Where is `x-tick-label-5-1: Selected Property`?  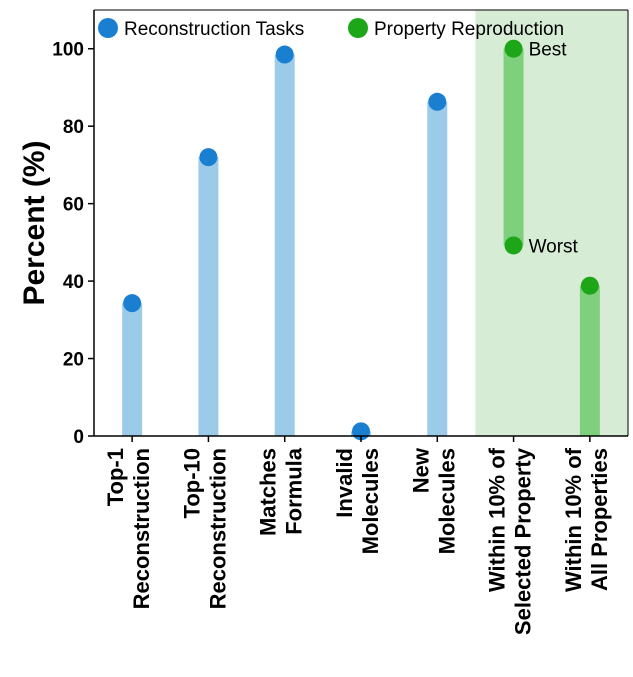
x-tick-label-5-1: Selected Property is located at coordinates (523, 541).